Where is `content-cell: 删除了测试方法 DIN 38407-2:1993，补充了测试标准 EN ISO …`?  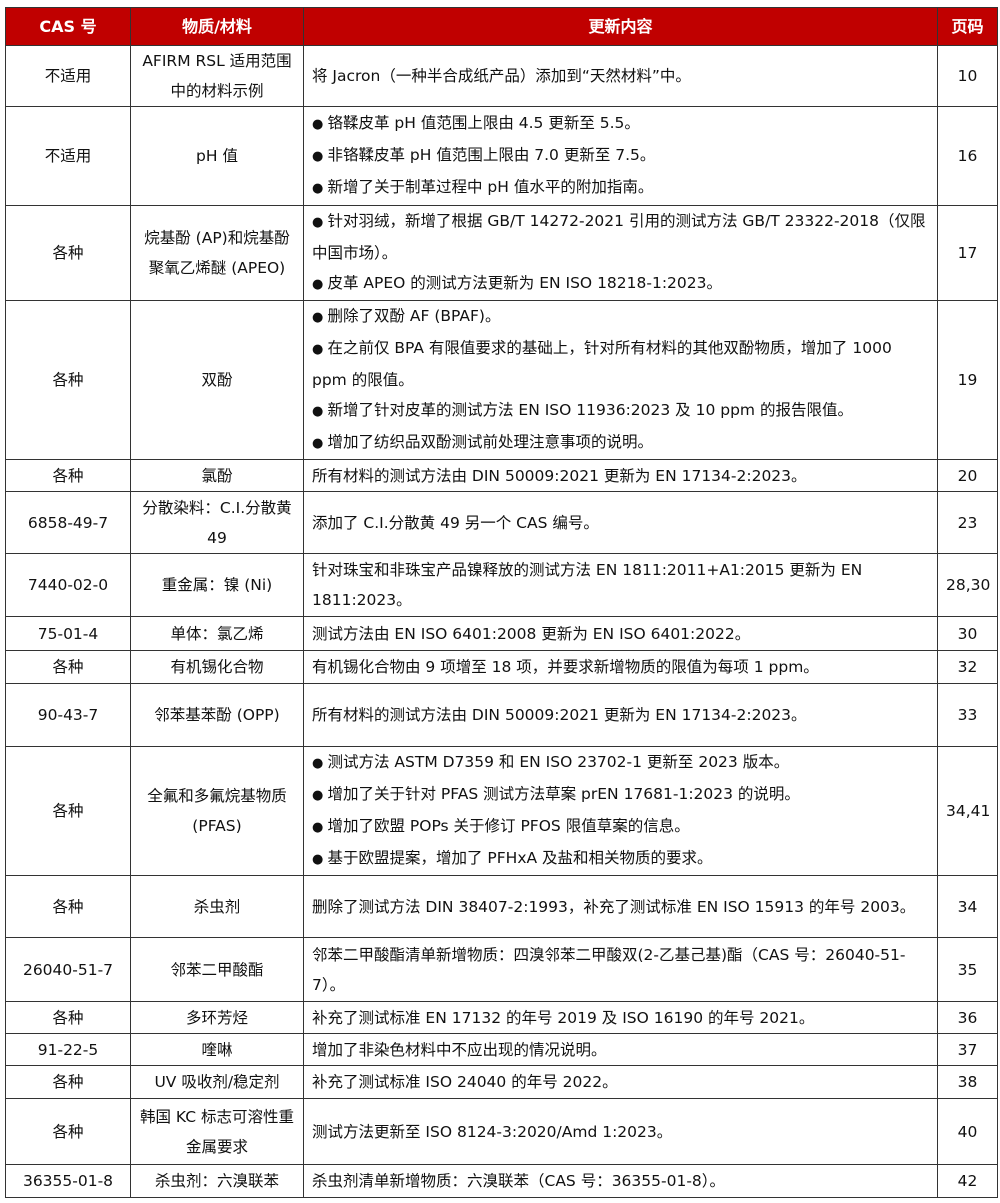 content-cell: 删除了测试方法 DIN 38407-2:1993，补充了测试标准 EN ISO … is located at coordinates (620, 906).